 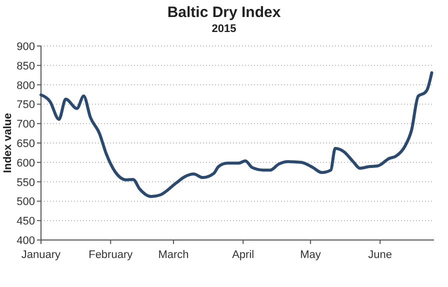 I want to click on x-tick-label: January, so click(x=41, y=255).